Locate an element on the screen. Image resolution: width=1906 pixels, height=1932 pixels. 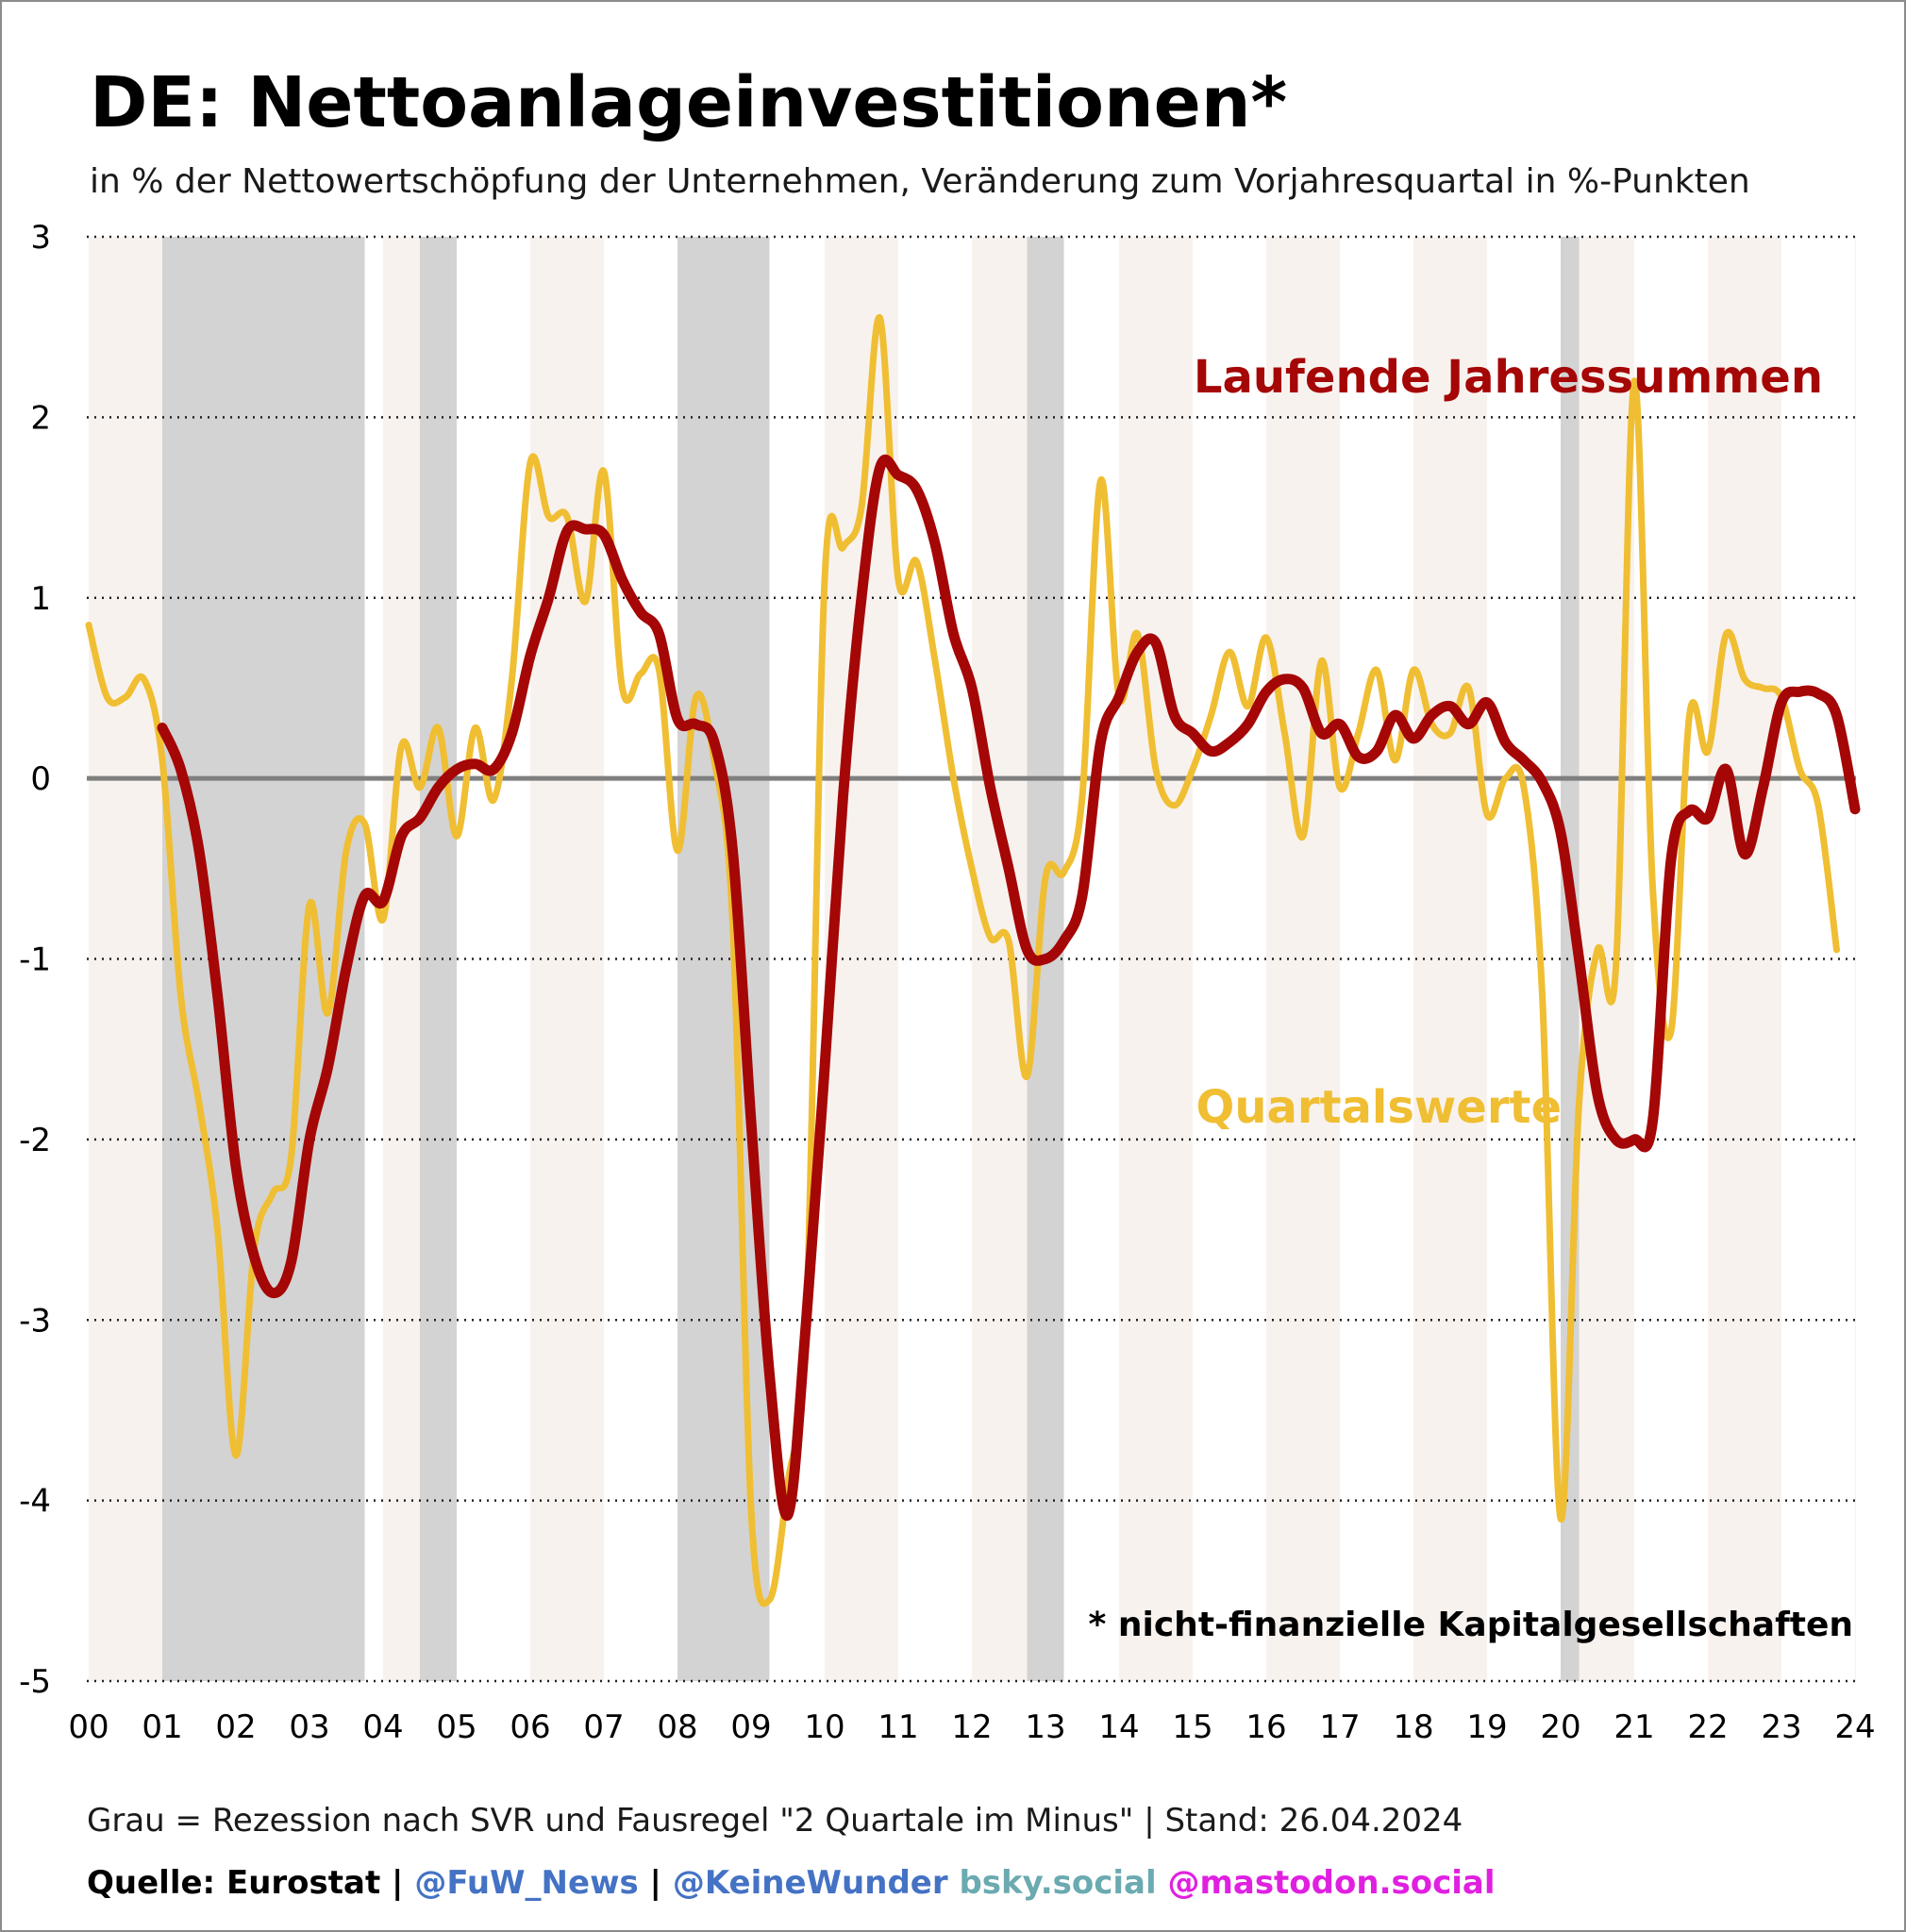
x-tick-label: 19 is located at coordinates (1486, 1727).